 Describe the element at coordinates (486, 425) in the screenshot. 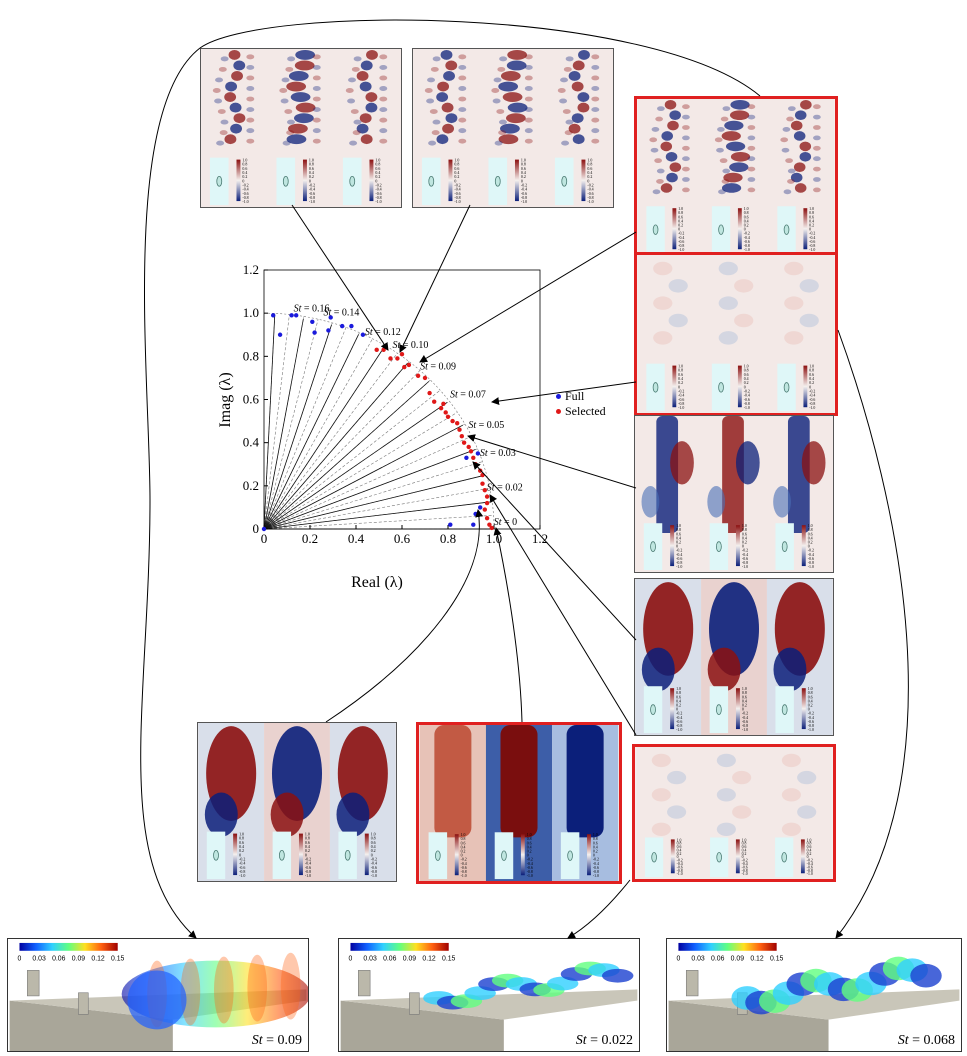

I see `strouhal-annotation: St = 0.05` at that location.